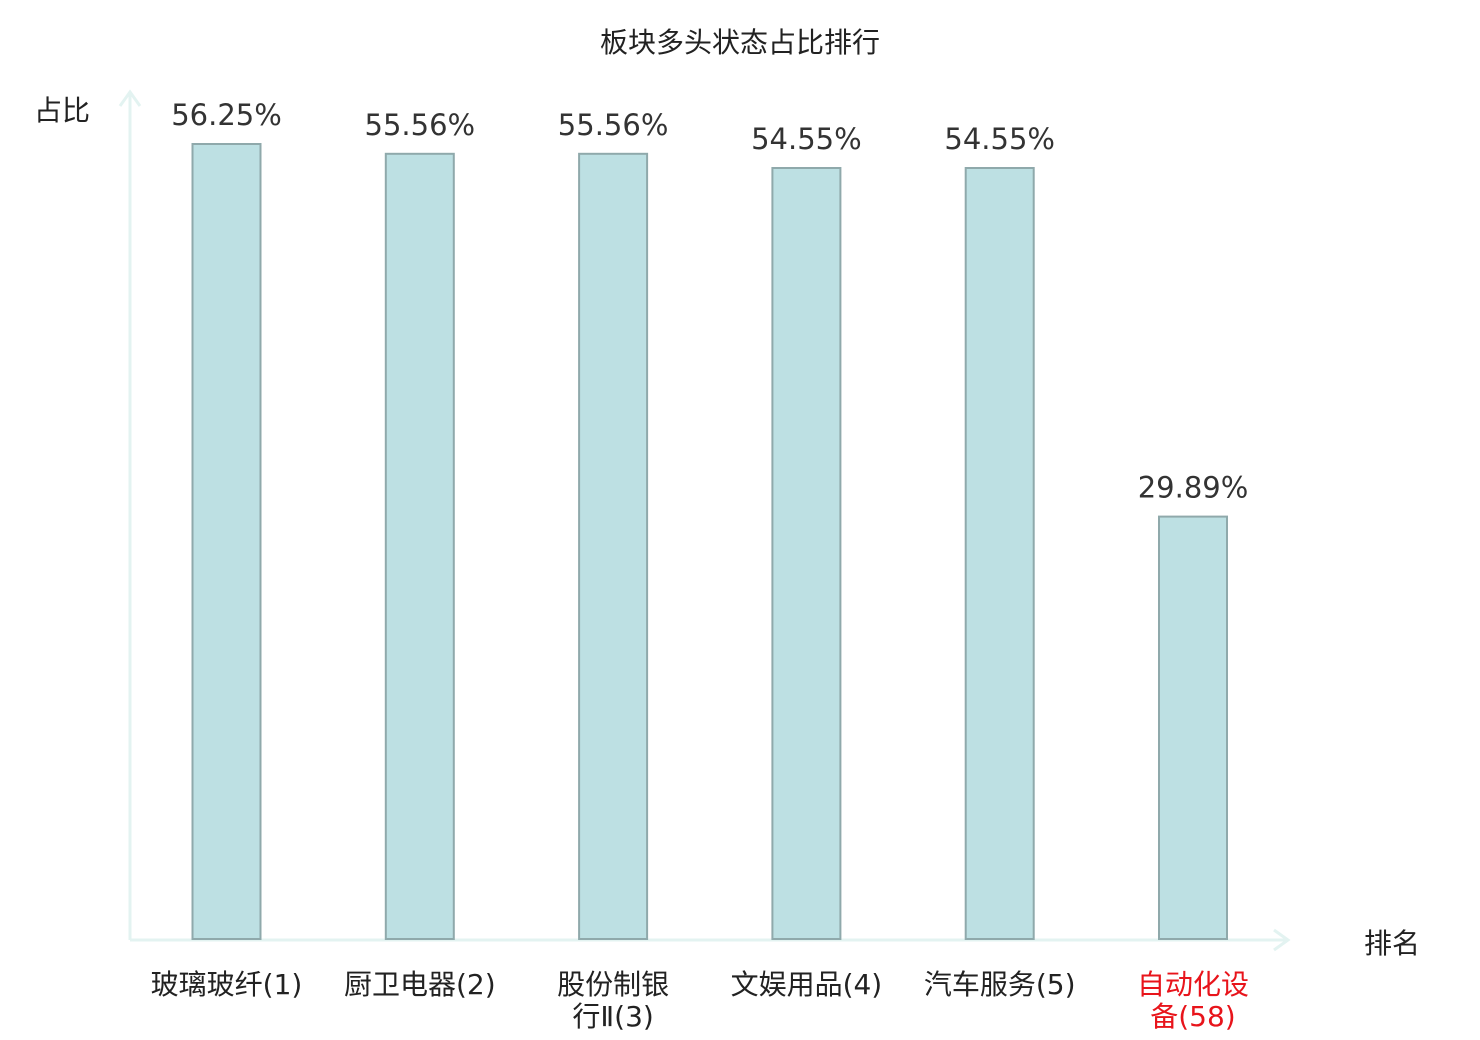 This screenshot has height=1040, width=1480. I want to click on y-axis-arrowhead, so click(130, 98).